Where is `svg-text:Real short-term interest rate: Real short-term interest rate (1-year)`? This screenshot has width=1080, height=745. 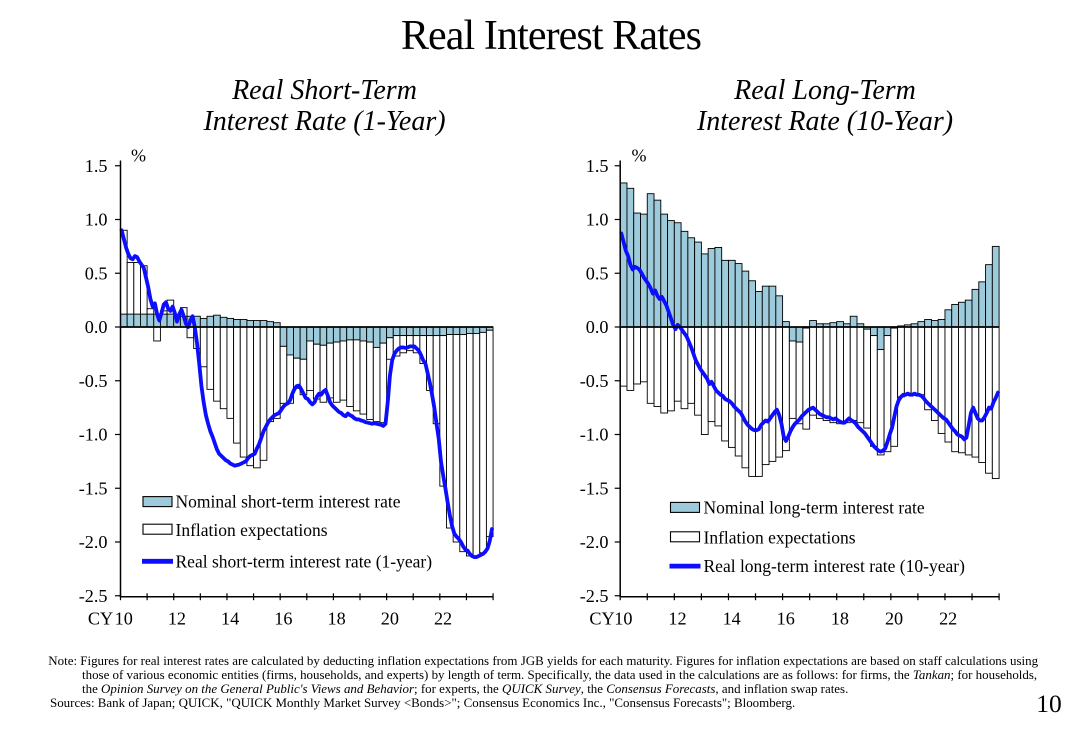 svg-text:Real short-term interest rate: Real short-term interest rate (1-year) is located at coordinates (304, 561).